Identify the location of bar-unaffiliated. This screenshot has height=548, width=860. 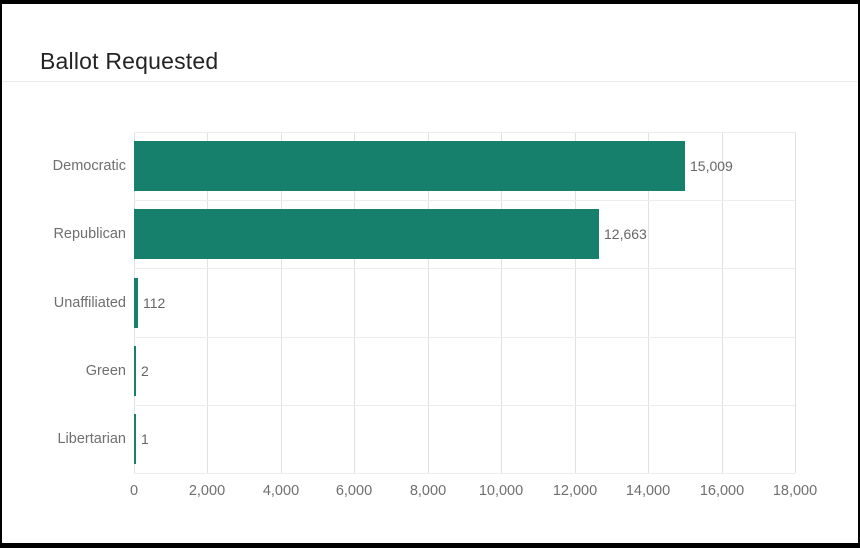
(136, 303).